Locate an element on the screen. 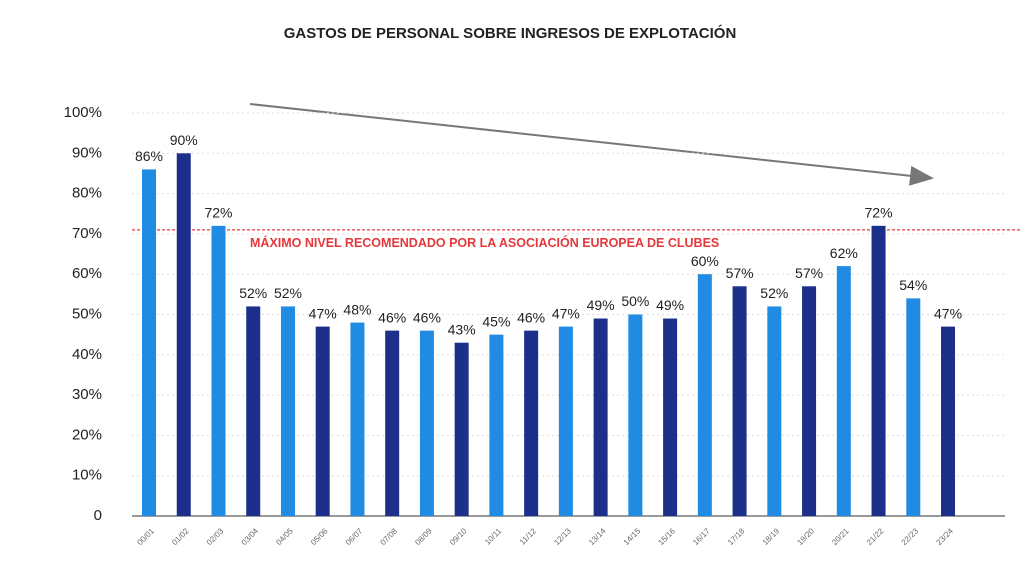 Image resolution: width=1024 pixels, height=576 pixels. x-tick-label: 02/03 is located at coordinates (215, 536).